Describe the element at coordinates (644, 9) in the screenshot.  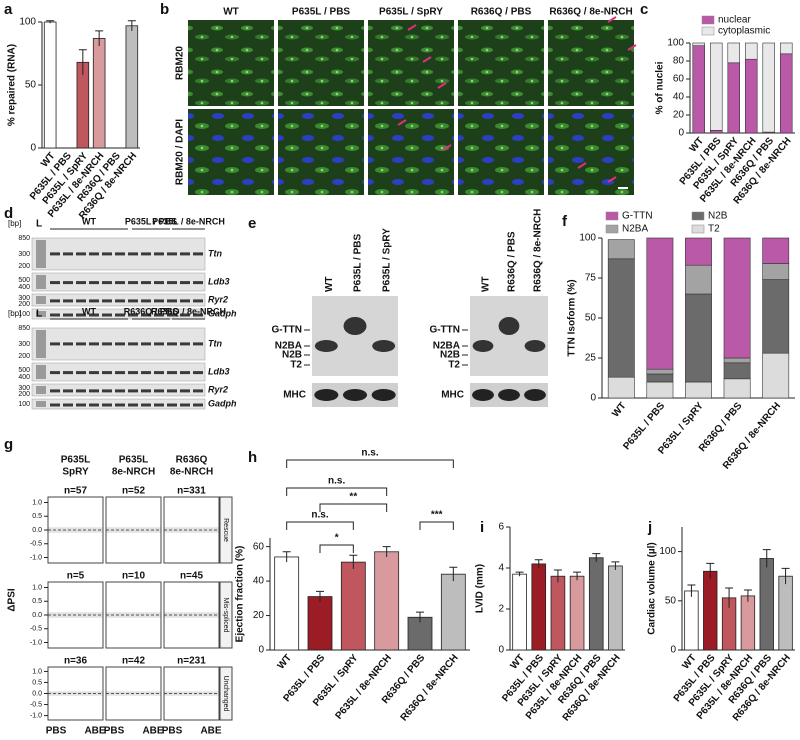
I see `panel-letter: c` at that location.